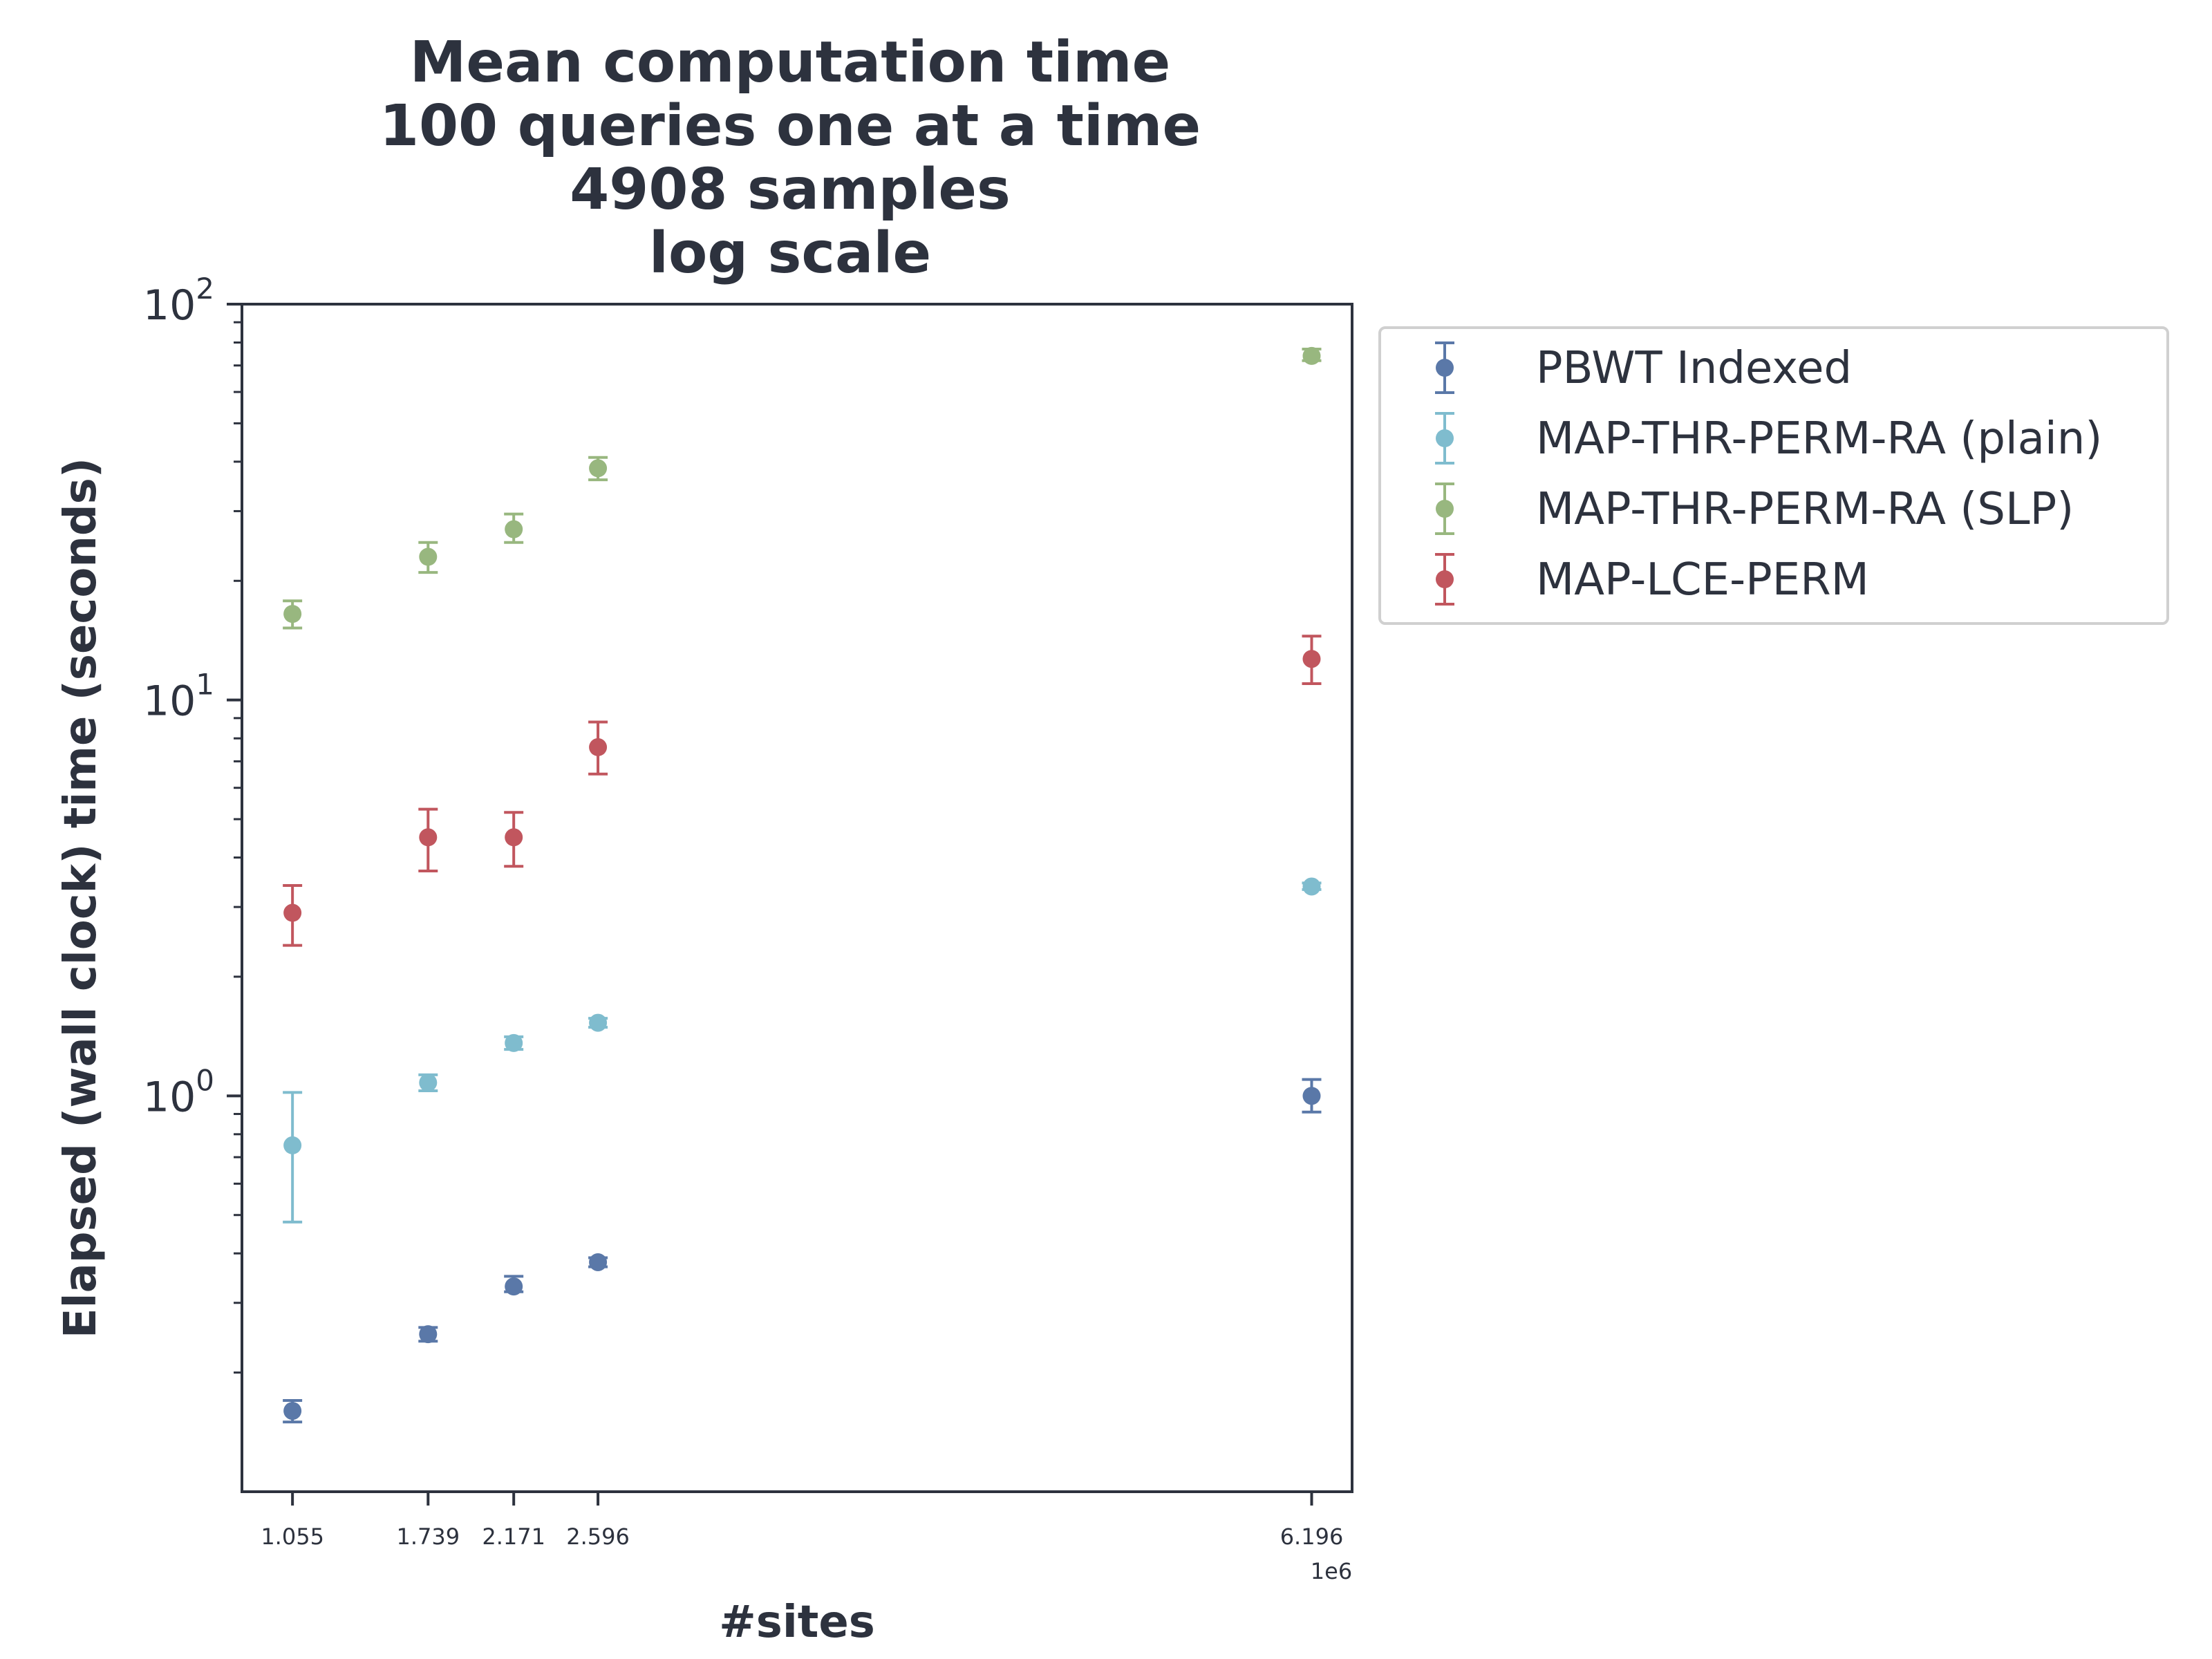  Describe the element at coordinates (1805, 509) in the screenshot. I see `legend-label: MAP-THR-PERM-RA (SLP)` at that location.